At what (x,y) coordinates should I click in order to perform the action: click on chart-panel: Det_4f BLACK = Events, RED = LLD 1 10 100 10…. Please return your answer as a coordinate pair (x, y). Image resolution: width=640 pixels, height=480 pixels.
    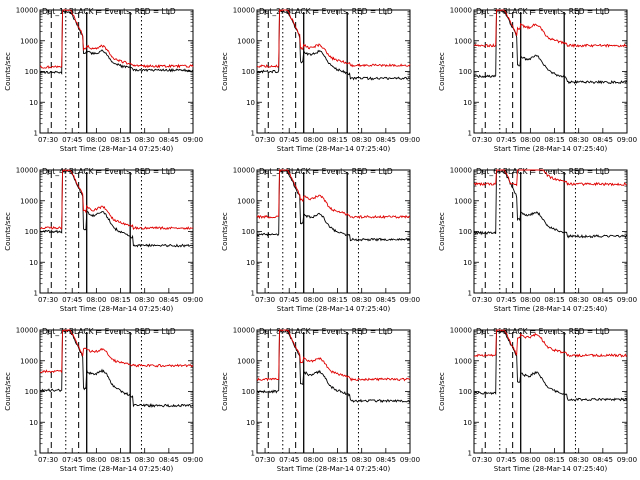
    Looking at the image, I should click on (103, 240).